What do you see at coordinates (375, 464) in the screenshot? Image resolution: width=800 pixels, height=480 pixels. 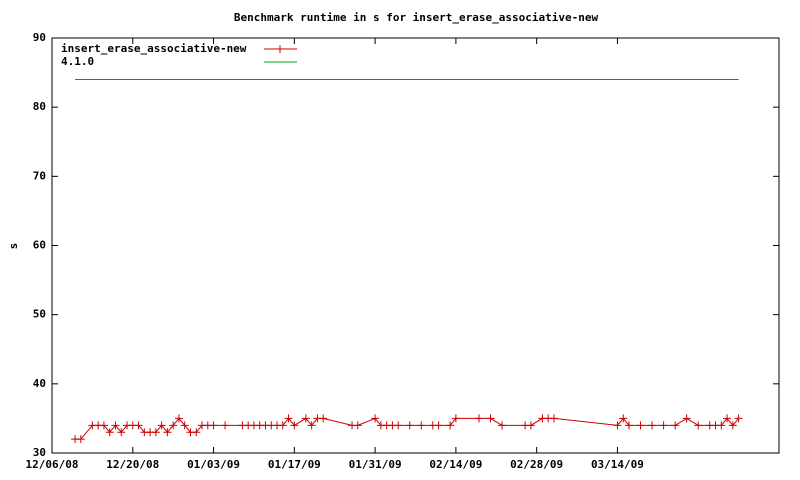 I see `x-tick-label: 01/31/09` at bounding box center [375, 464].